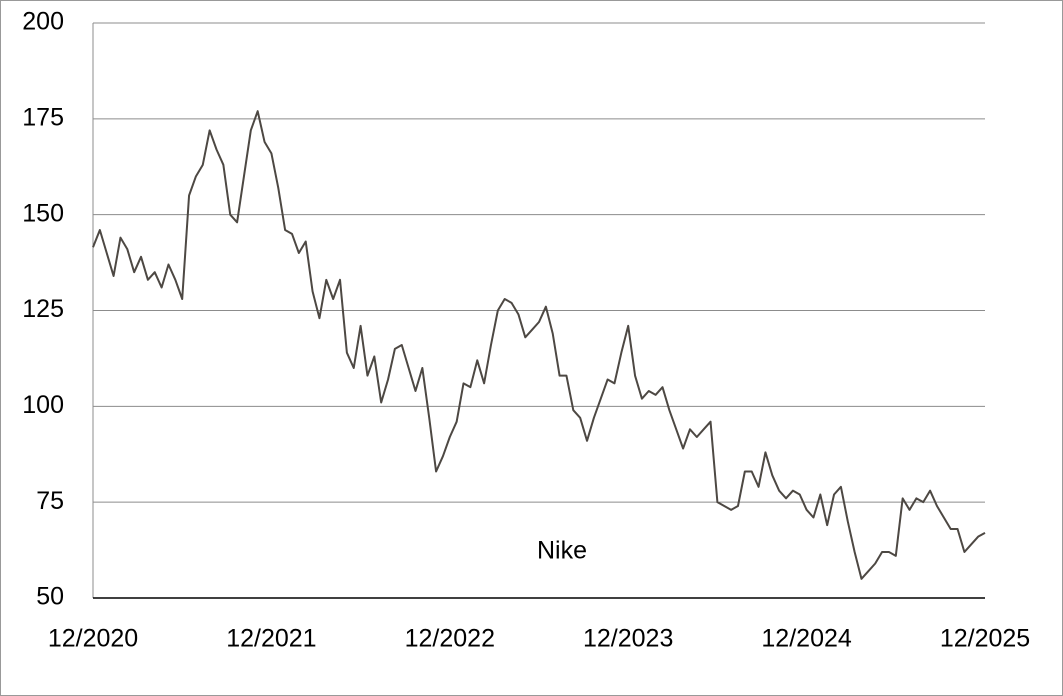 This screenshot has width=1063, height=696. What do you see at coordinates (43, 405) in the screenshot?
I see `y-tick-label: 100` at bounding box center [43, 405].